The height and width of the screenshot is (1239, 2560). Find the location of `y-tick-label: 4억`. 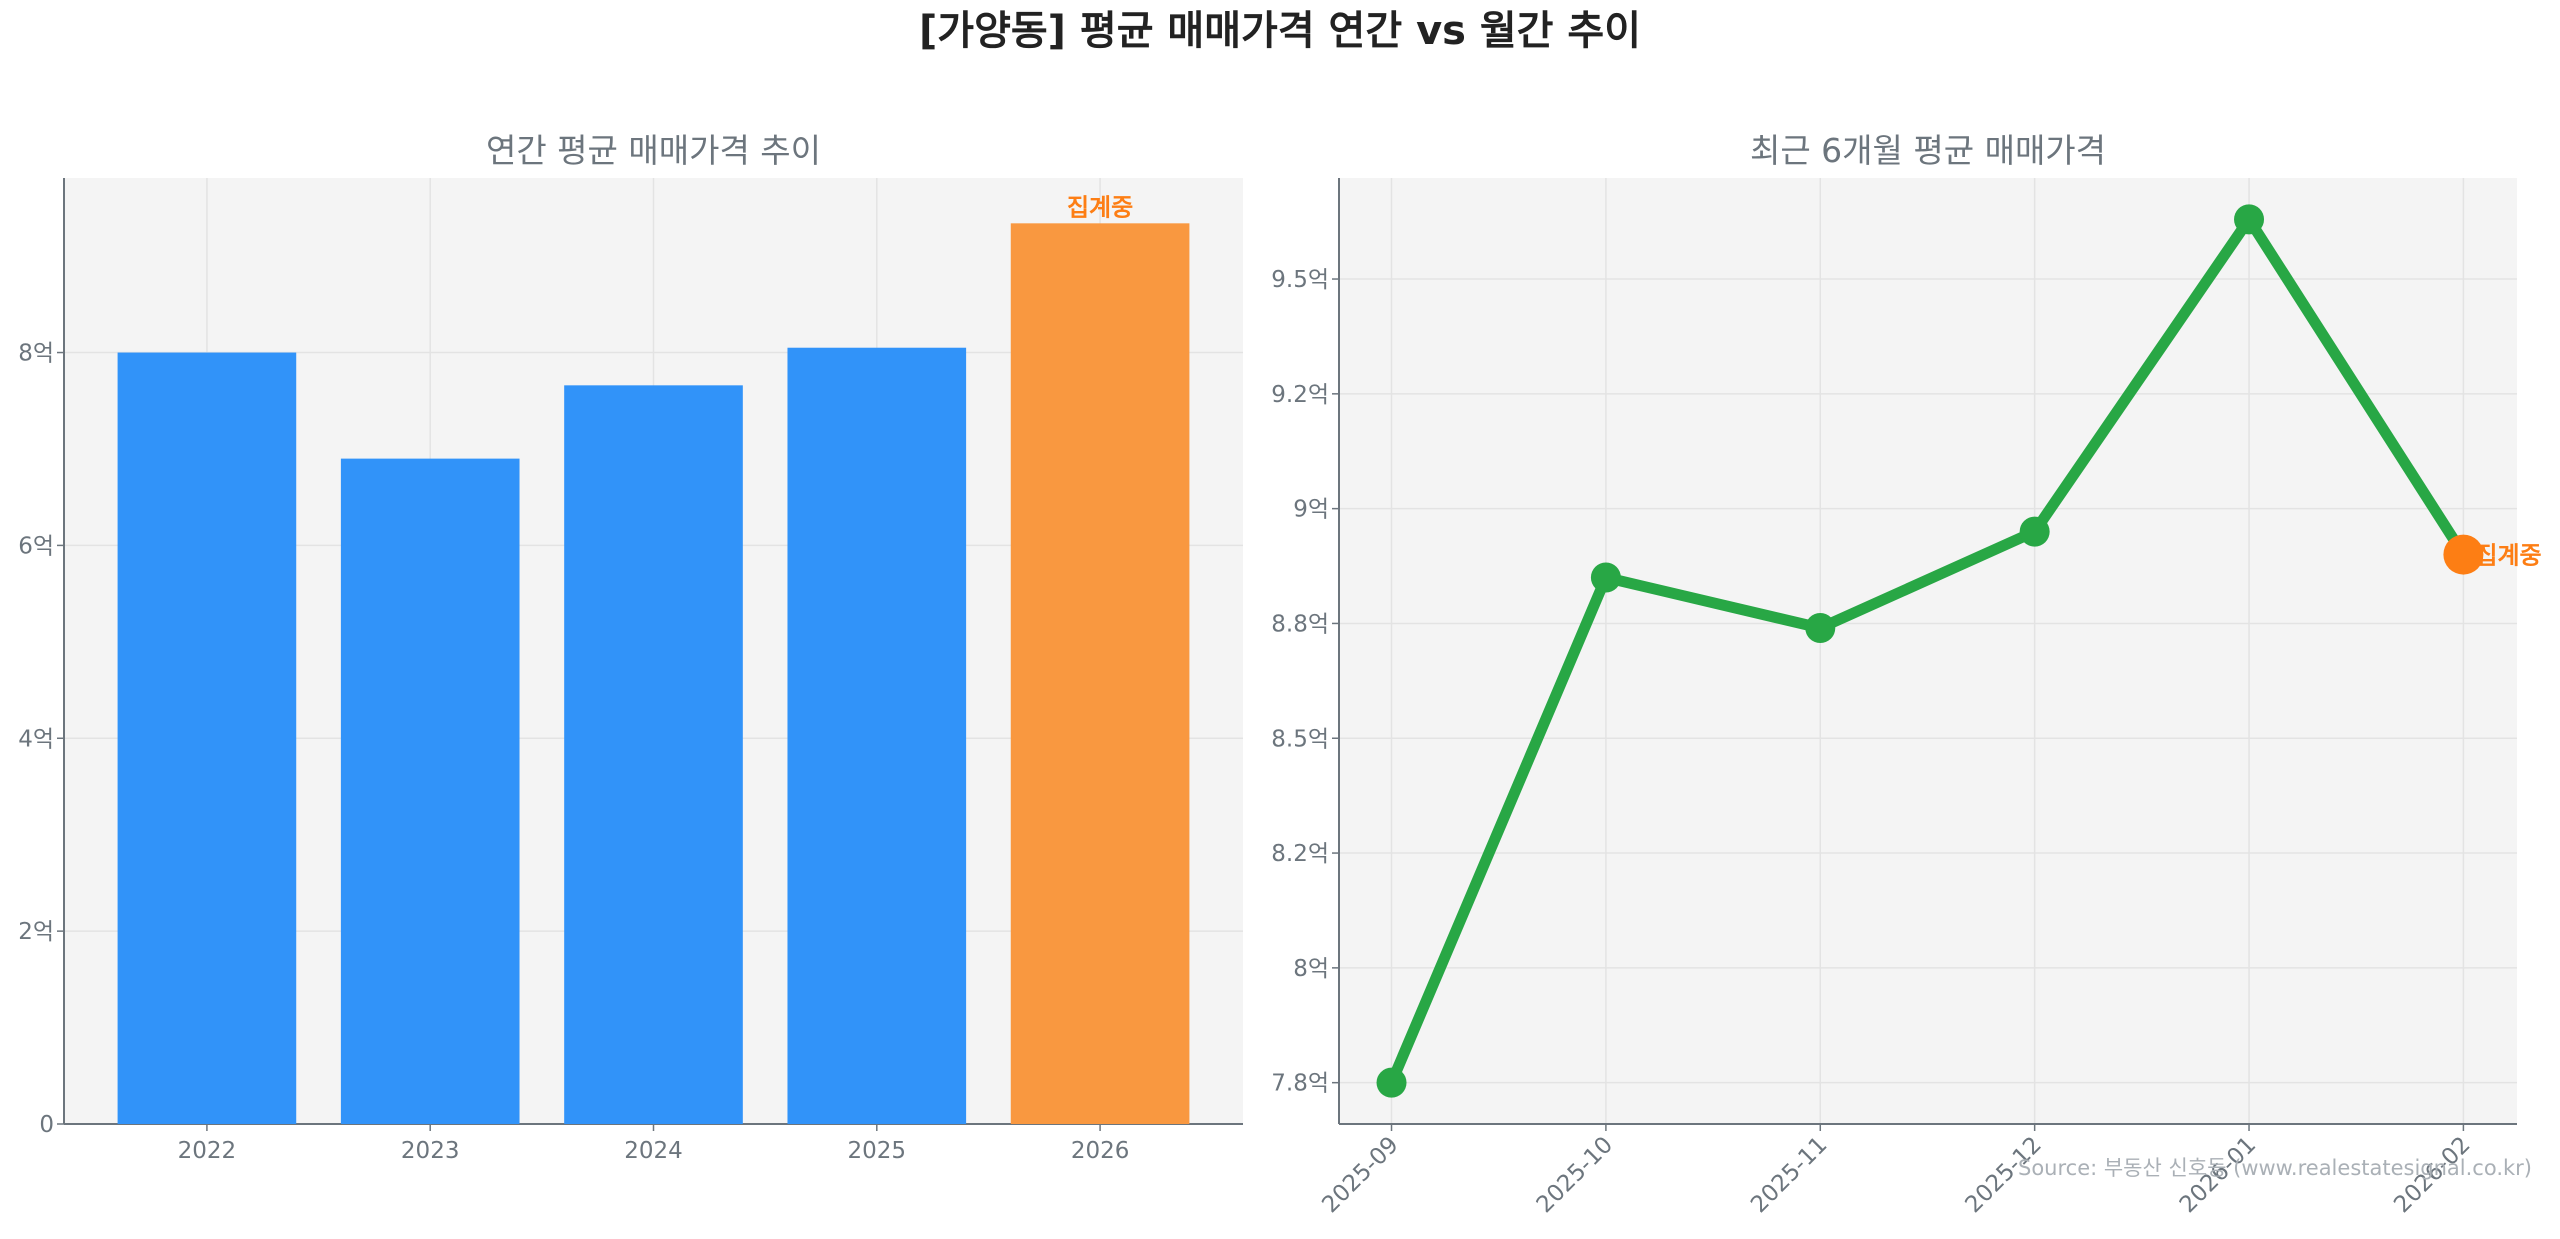

y-tick-label: 4억 is located at coordinates (36, 739).